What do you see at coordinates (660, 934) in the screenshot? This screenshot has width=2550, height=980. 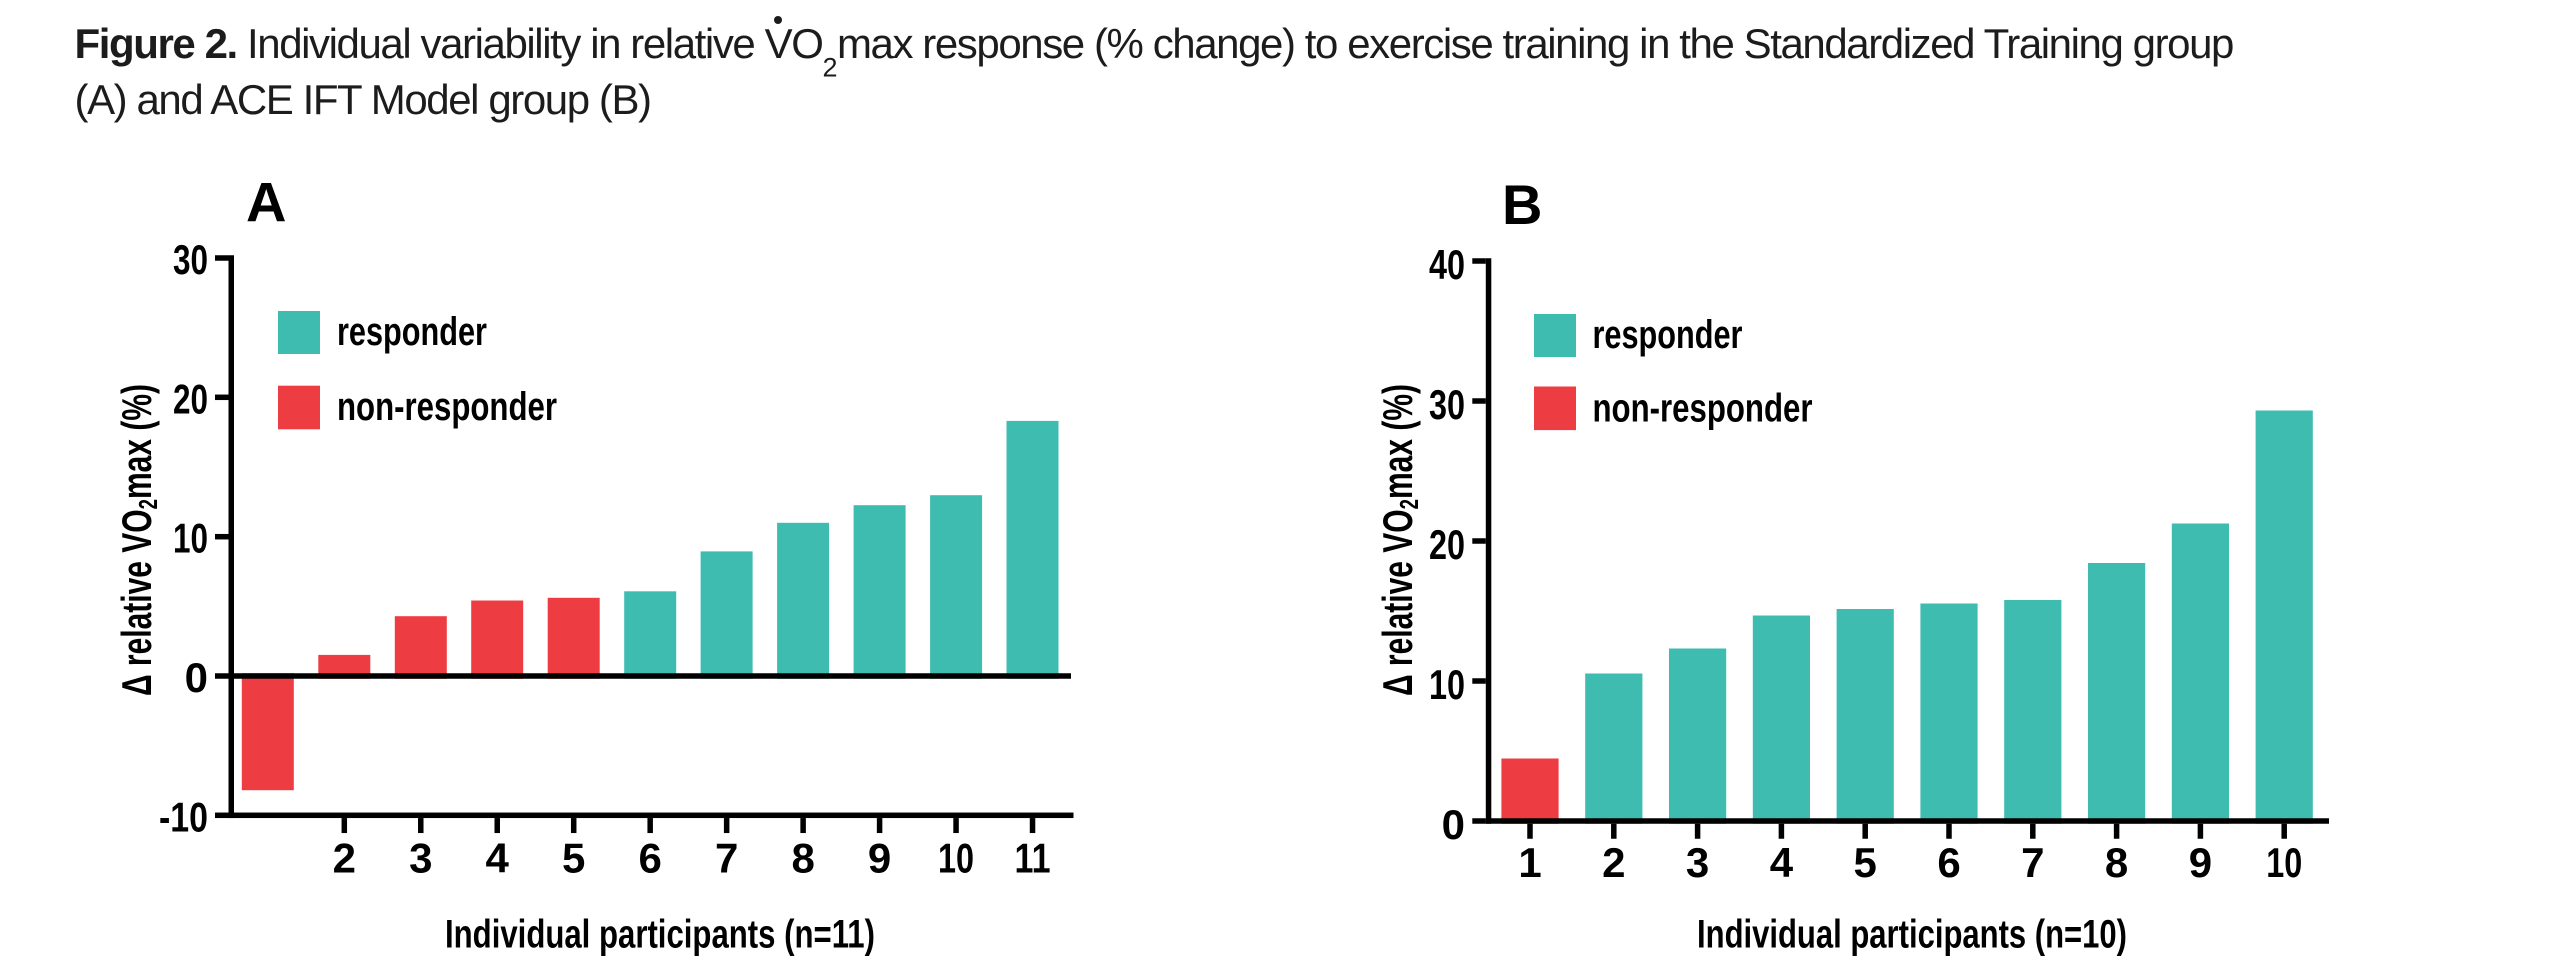 I see `svg-text: Individual participants (n=11)` at bounding box center [660, 934].